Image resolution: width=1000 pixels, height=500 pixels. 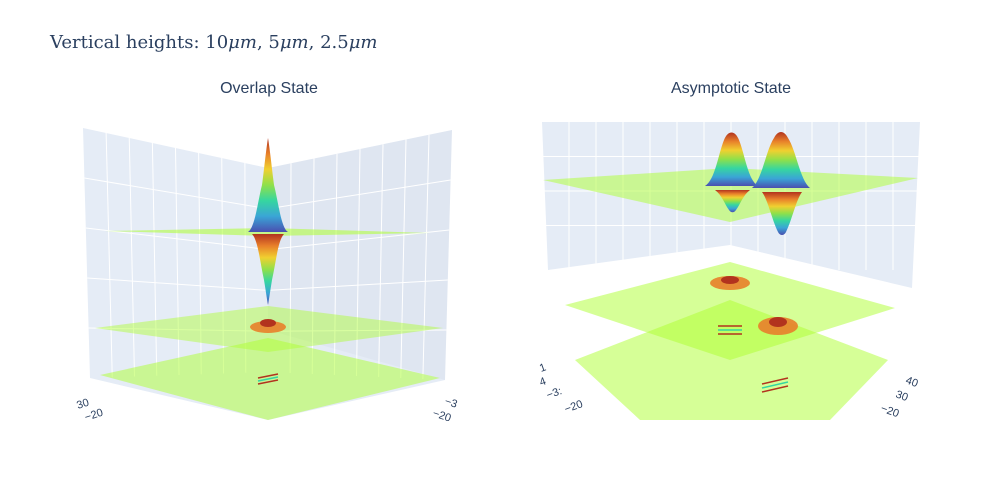 What do you see at coordinates (268, 269) in the screenshot?
I see `overlap-dip-10um` at bounding box center [268, 269].